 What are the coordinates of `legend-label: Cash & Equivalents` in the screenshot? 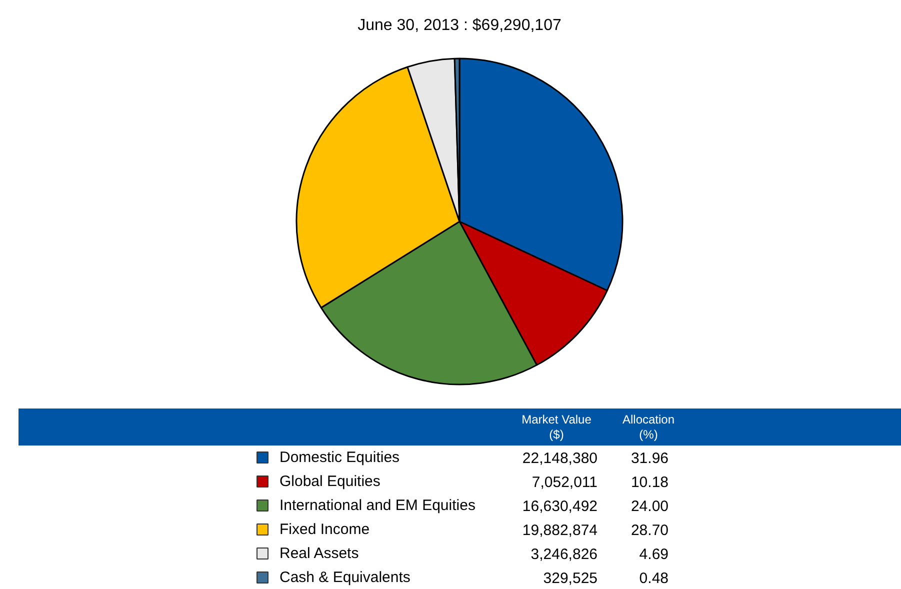 It's located at (345, 577).